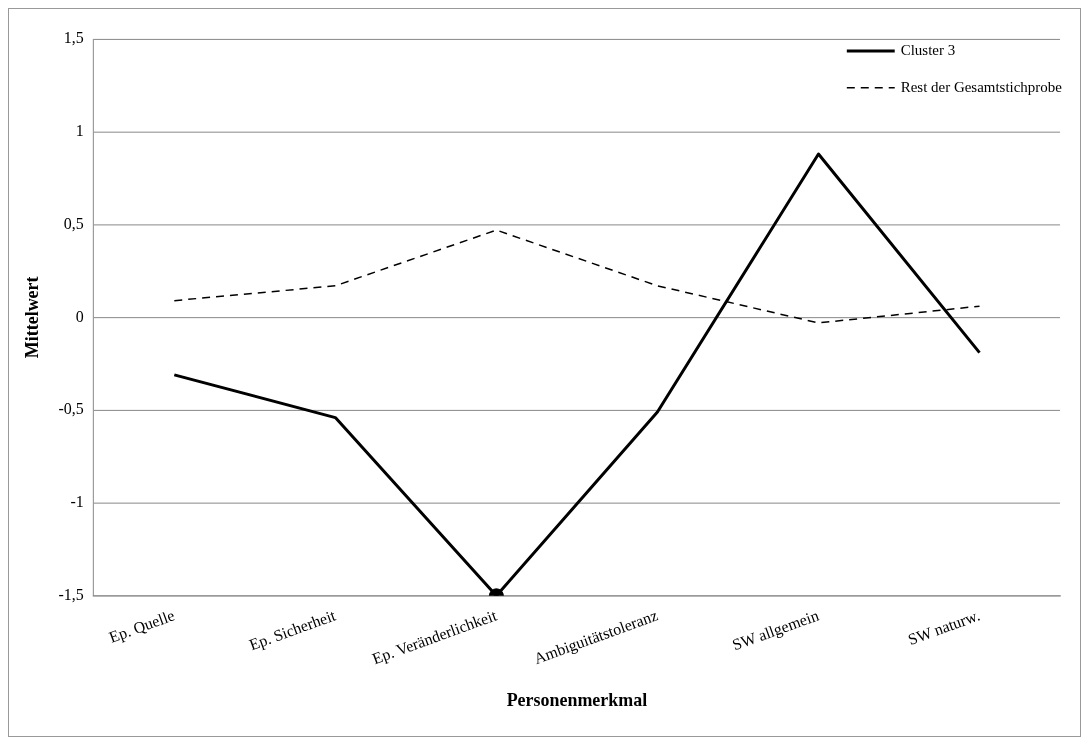 The width and height of the screenshot is (1091, 747). What do you see at coordinates (577, 699) in the screenshot?
I see `x-axis-title: Personenmerkmal` at bounding box center [577, 699].